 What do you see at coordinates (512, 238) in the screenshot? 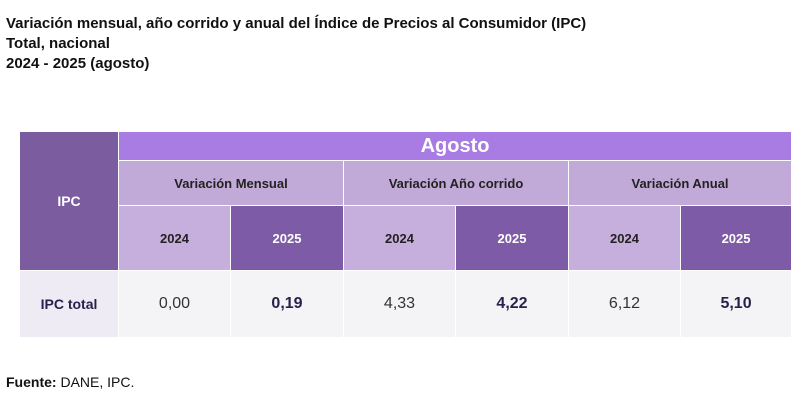
I see `year-header-ano-corrido-2025: 2025` at bounding box center [512, 238].